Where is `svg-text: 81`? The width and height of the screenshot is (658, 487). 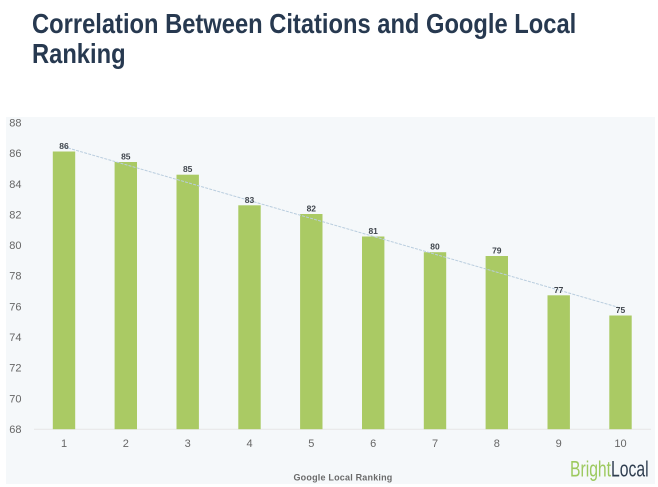
svg-text: 81 is located at coordinates (373, 231).